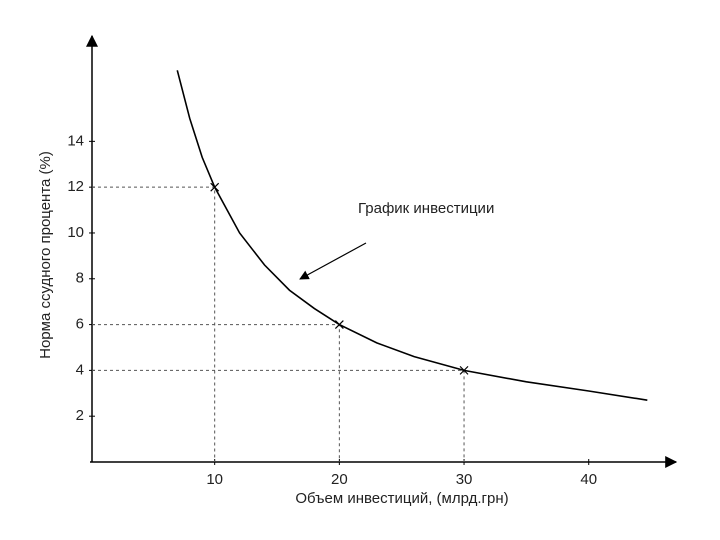 This screenshot has height=540, width=720. What do you see at coordinates (80, 324) in the screenshot?
I see `y-tick-label: 6` at bounding box center [80, 324].